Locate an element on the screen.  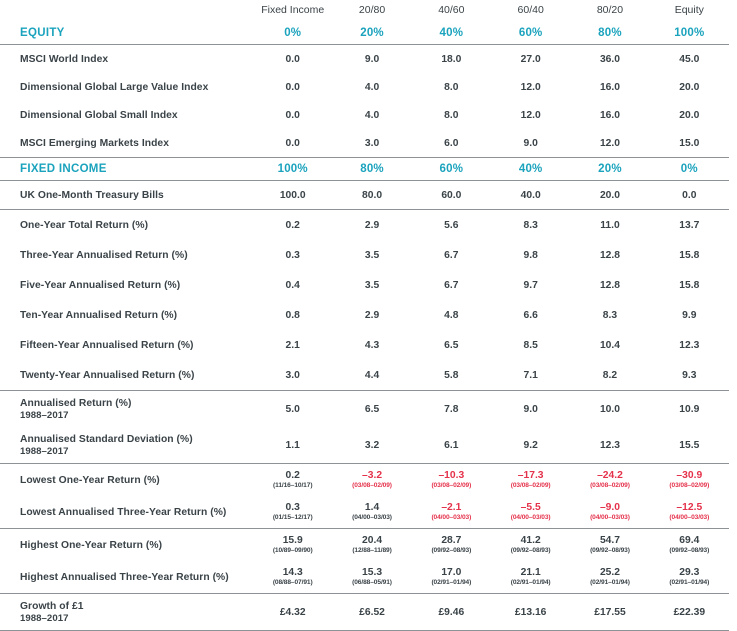
table-cell: 9.9 is located at coordinates (689, 315).